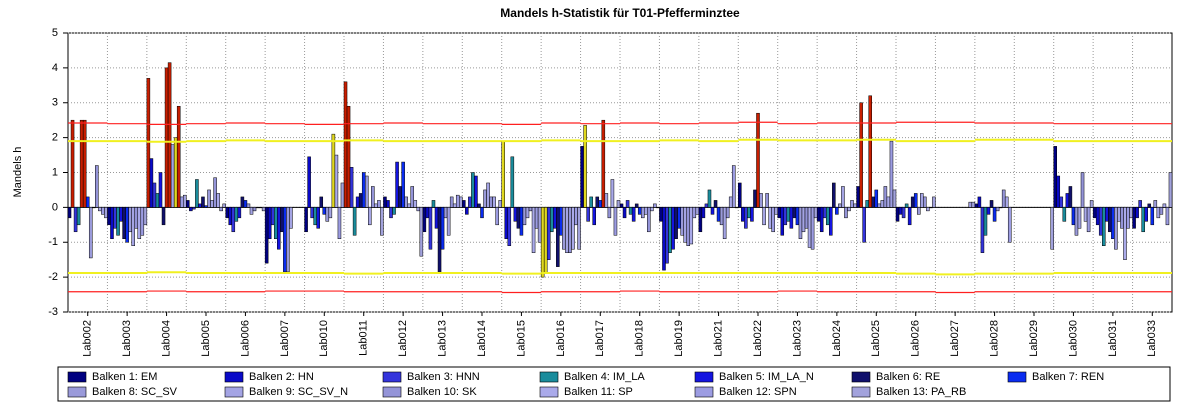 Image resolution: width=1178 pixels, height=404 pixels. I want to click on legend-label: Balken 2: HN, so click(281, 377).